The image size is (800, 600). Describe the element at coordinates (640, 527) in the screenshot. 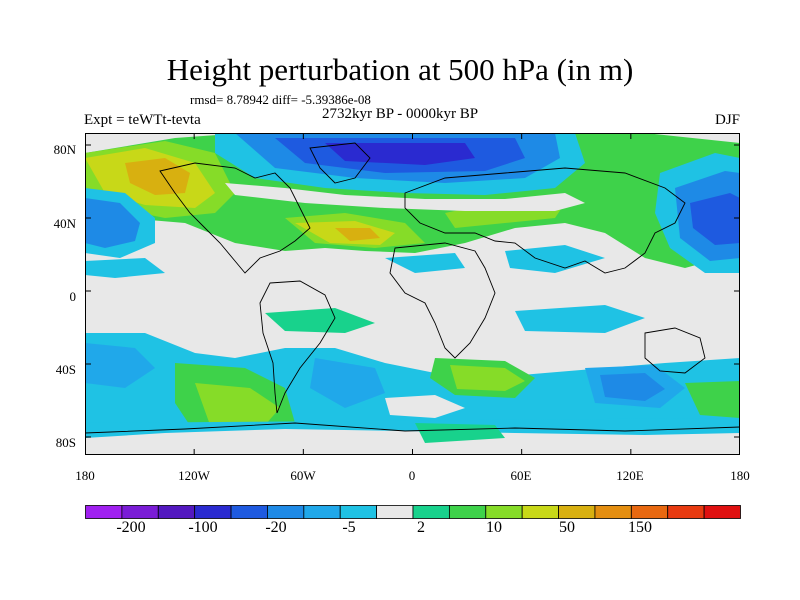

I see `colorbar-label: 150` at that location.